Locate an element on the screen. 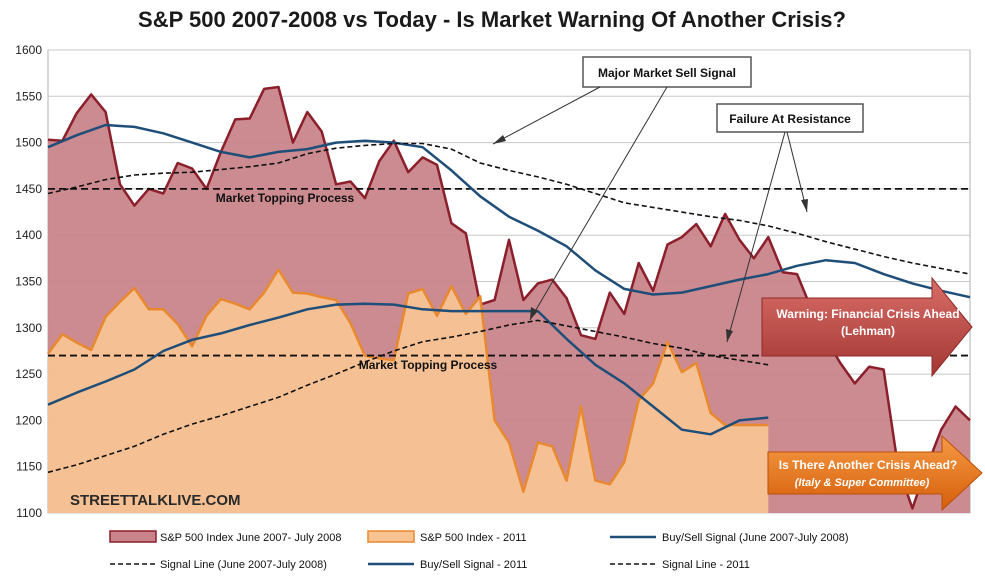 This screenshot has height=579, width=985. ytick-label-1450: 1450 is located at coordinates (28, 189).